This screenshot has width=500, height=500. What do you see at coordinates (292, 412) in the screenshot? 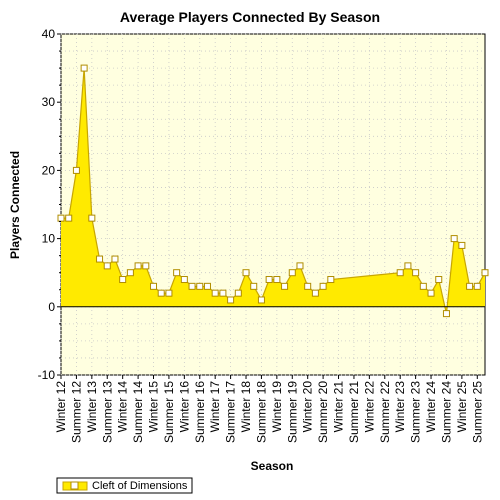
I see `x-tick-label: Summer 19` at bounding box center [292, 412].